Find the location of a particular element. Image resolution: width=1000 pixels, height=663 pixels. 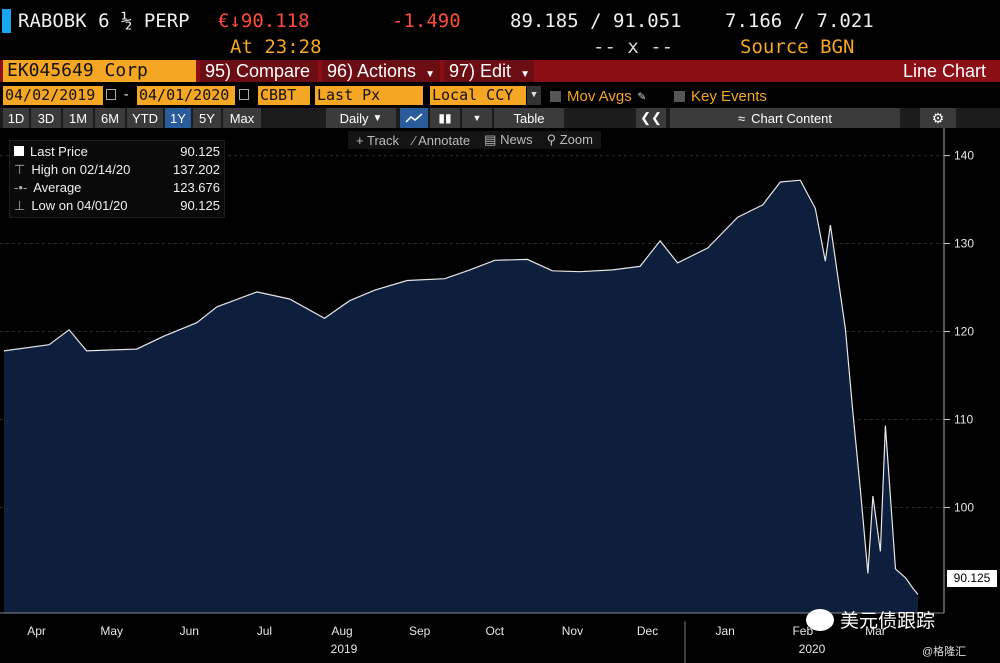

gear-icon: ⚙ is located at coordinates (938, 118).